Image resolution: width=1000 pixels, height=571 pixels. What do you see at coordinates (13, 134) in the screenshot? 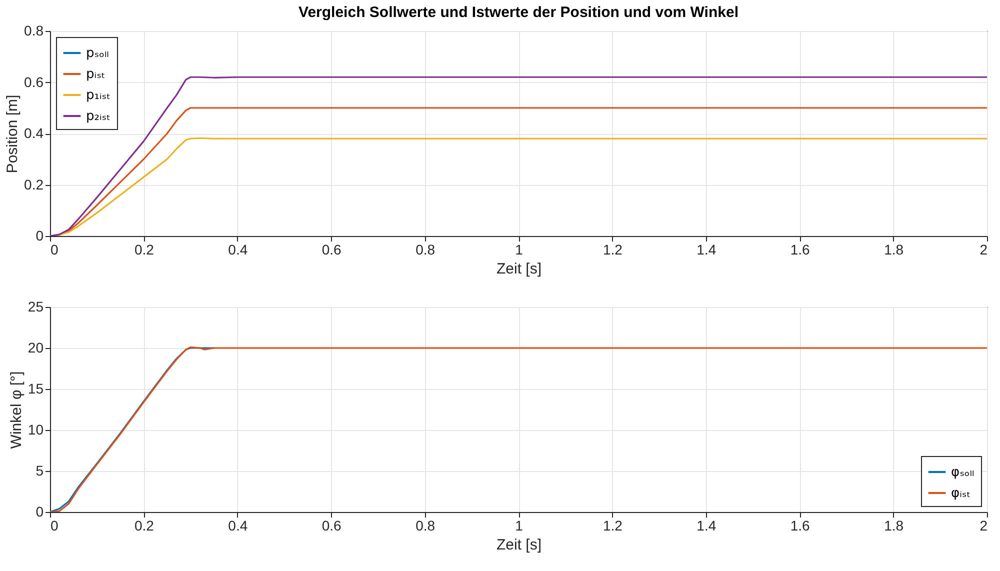
I see `y-axis-title: Position [m]` at bounding box center [13, 134].